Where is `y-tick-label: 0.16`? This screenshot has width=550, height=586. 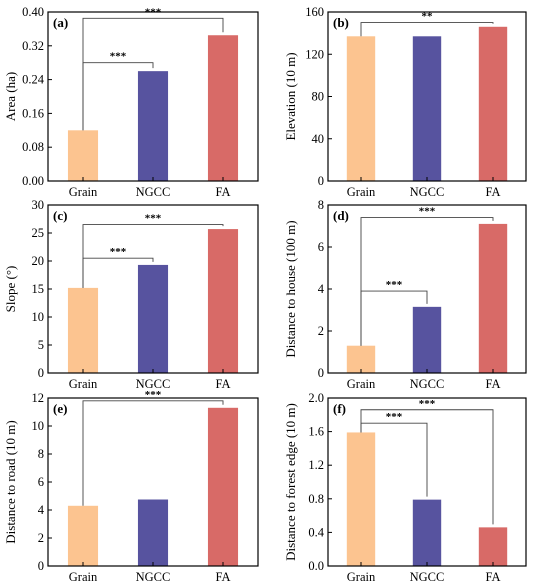 y-tick-label: 0.16 is located at coordinates (33, 113).